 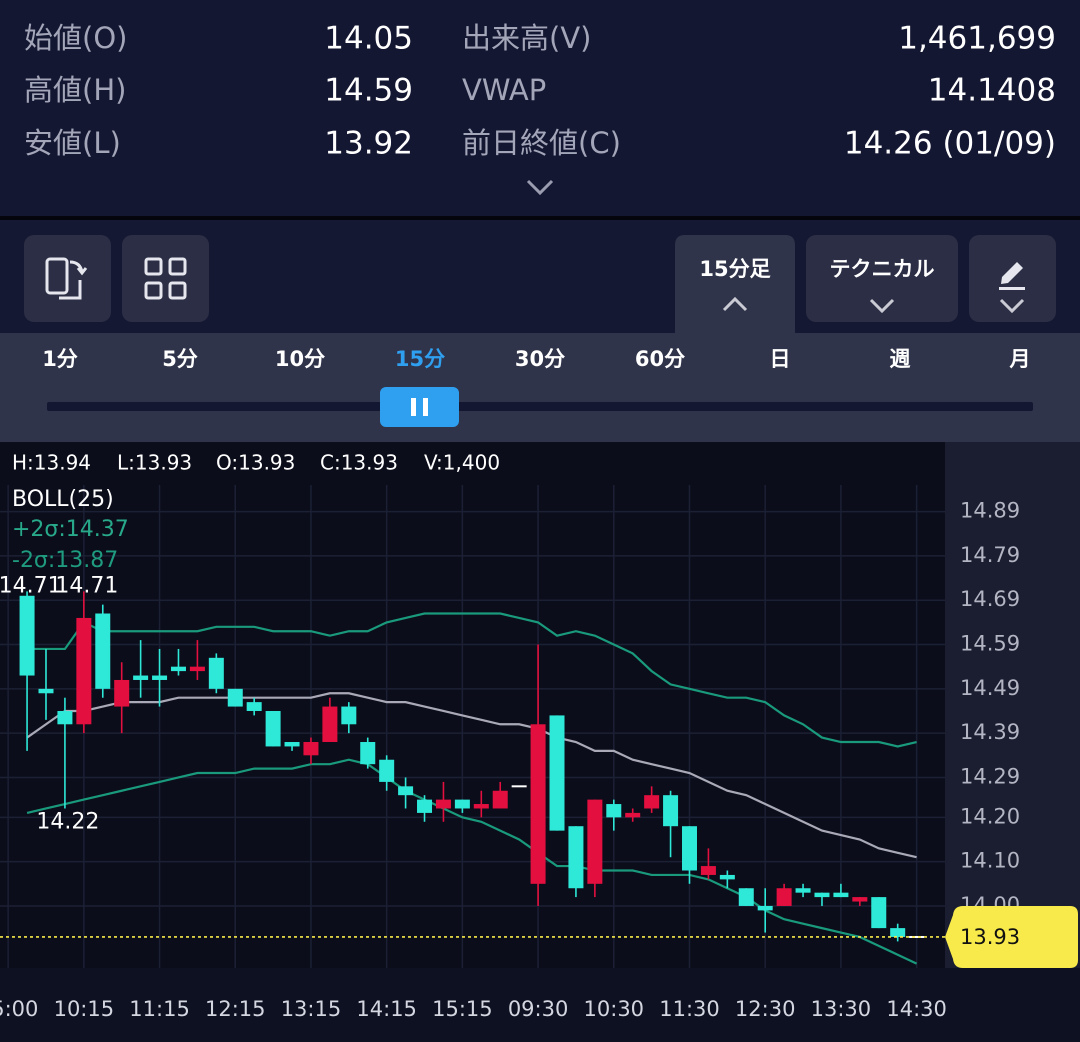 What do you see at coordinates (1012, 705) in the screenshot?
I see `price-axis` at bounding box center [1012, 705].